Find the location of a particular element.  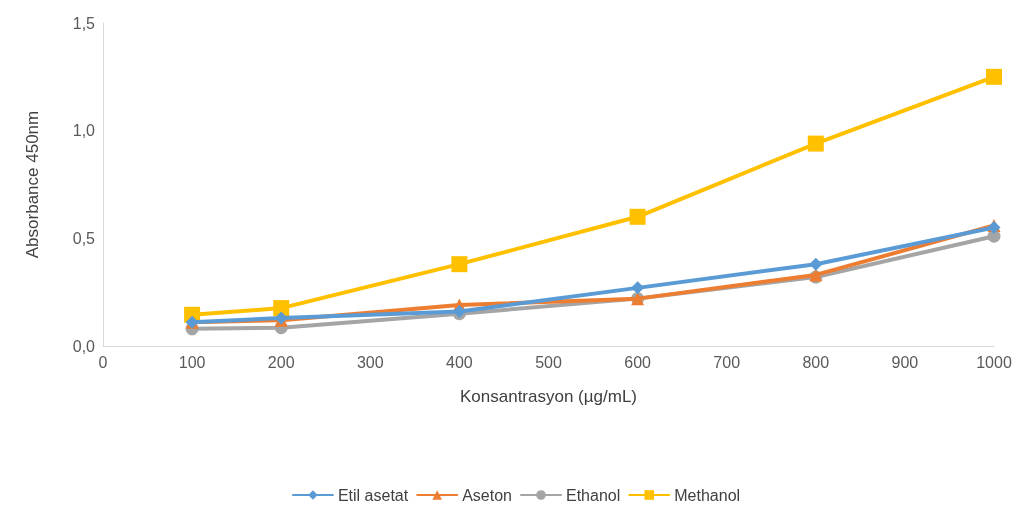

x-tick-label: 800 is located at coordinates (816, 362).